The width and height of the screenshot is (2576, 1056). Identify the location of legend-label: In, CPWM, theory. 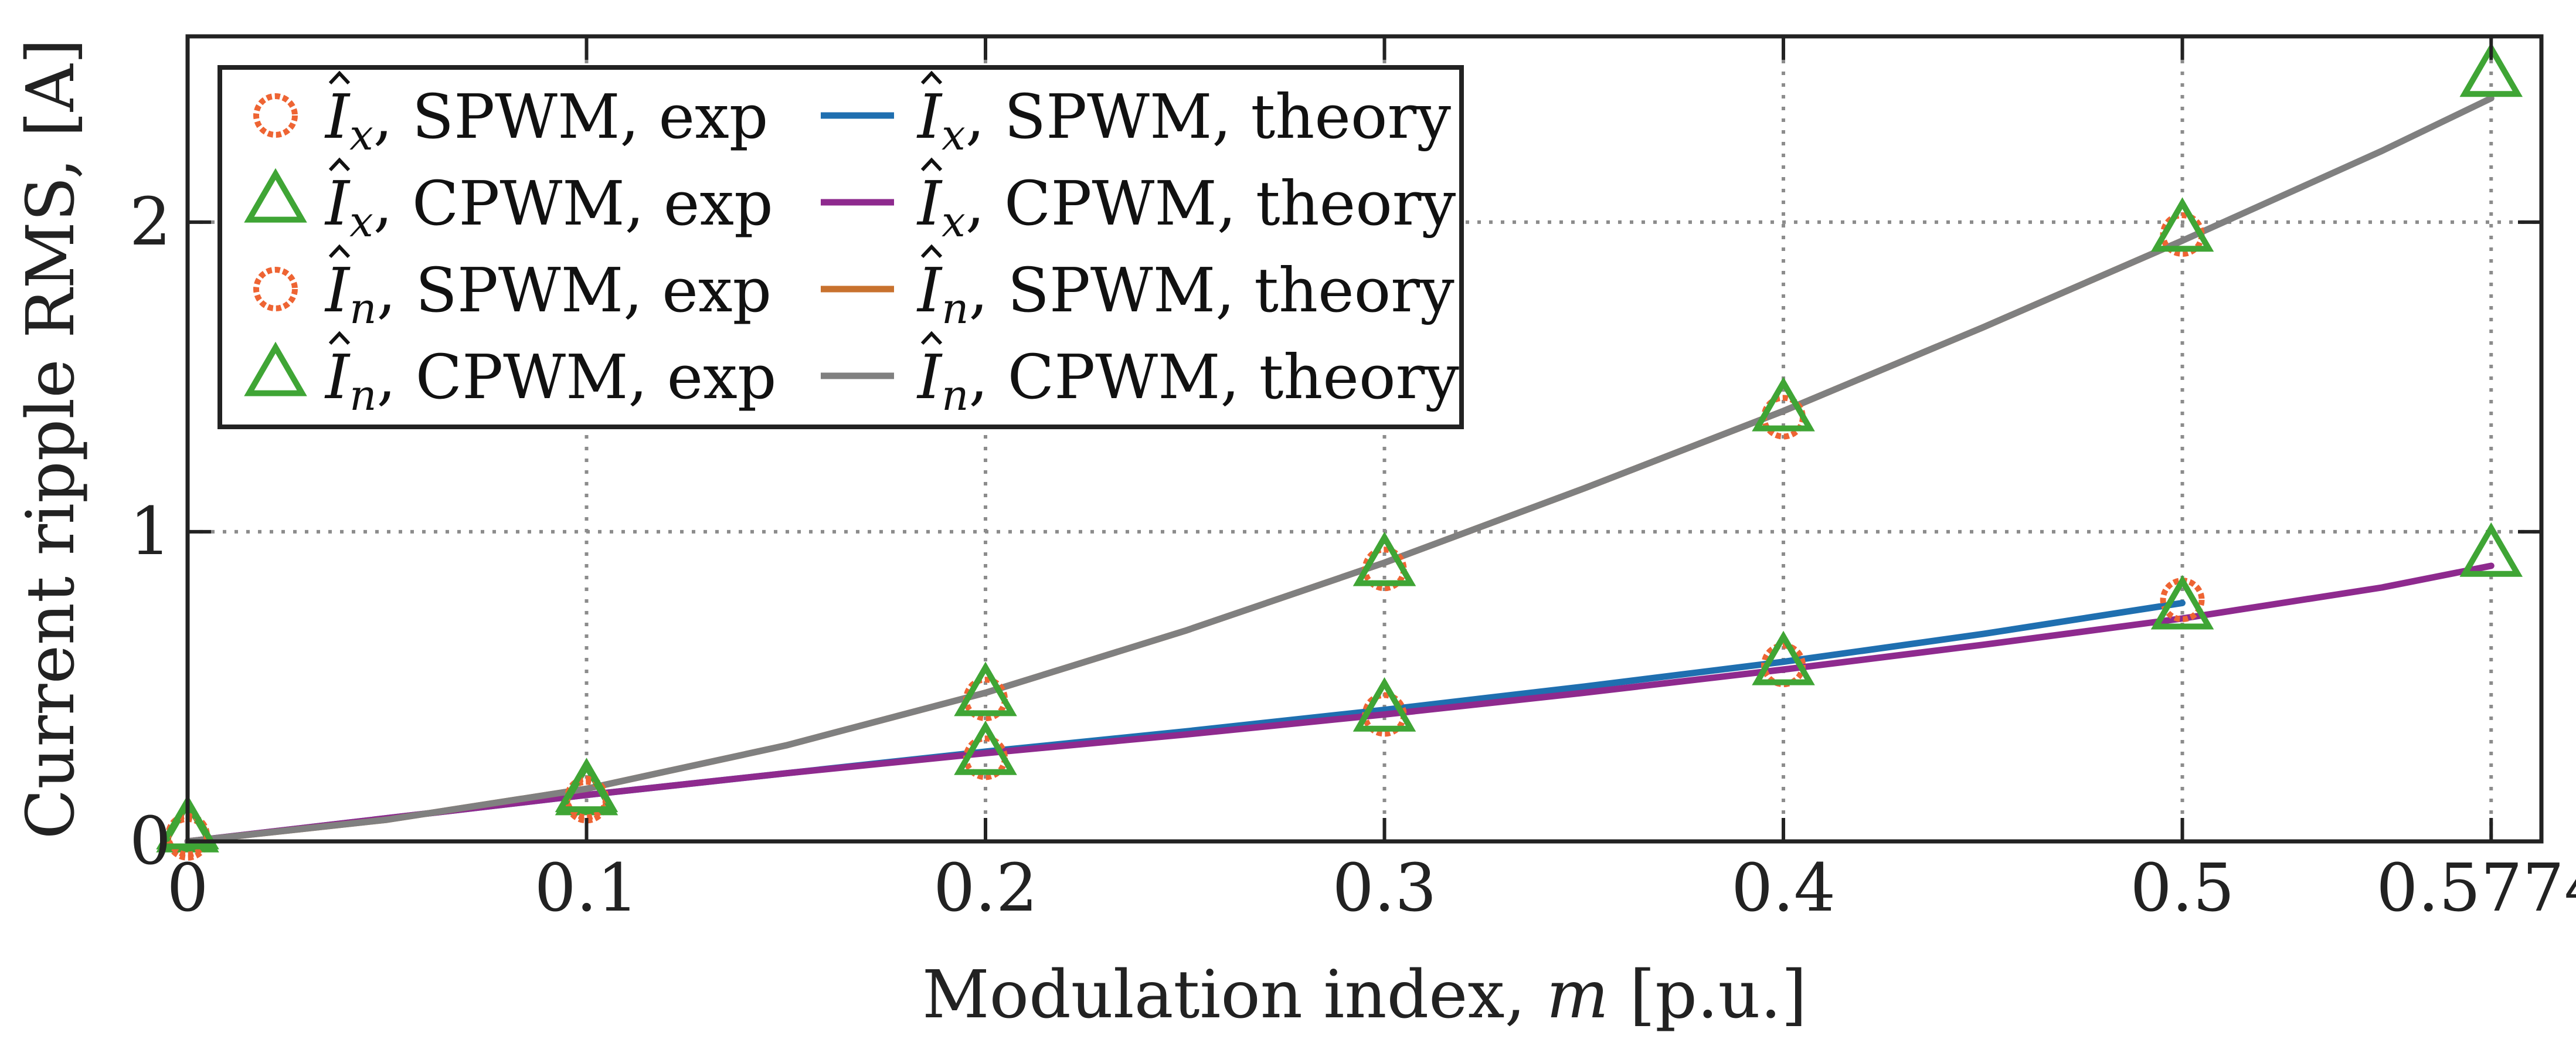
(1187, 381).